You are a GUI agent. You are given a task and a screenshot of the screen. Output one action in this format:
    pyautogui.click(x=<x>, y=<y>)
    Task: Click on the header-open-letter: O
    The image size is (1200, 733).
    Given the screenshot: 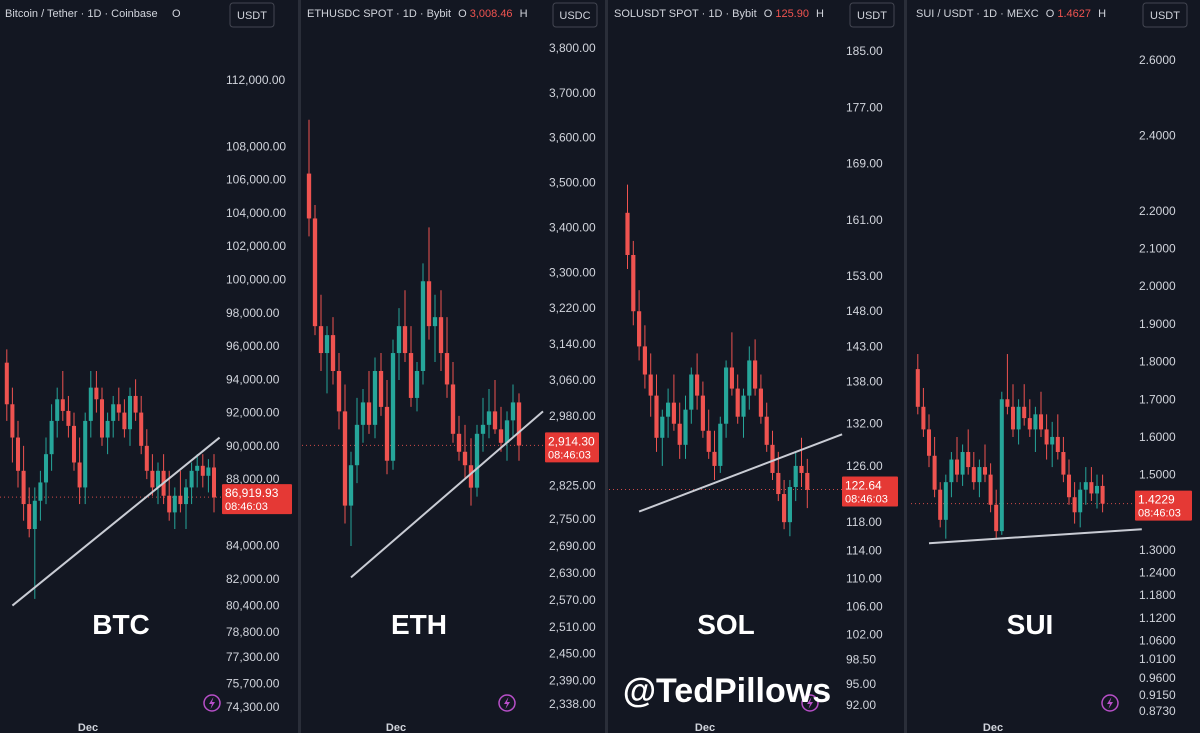 What is the action you would take?
    pyautogui.click(x=176, y=14)
    